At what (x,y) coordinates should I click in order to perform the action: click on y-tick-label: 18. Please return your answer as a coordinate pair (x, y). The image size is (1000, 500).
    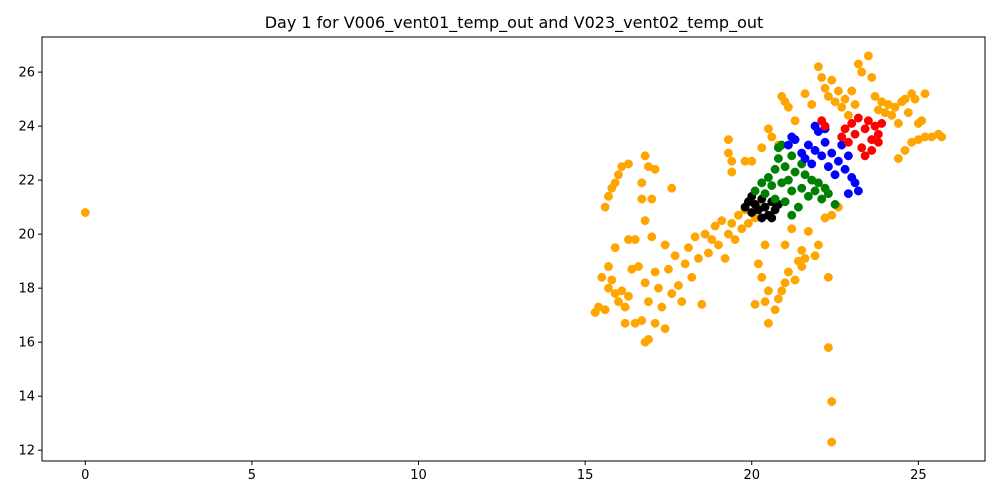
    Looking at the image, I should click on (26, 289).